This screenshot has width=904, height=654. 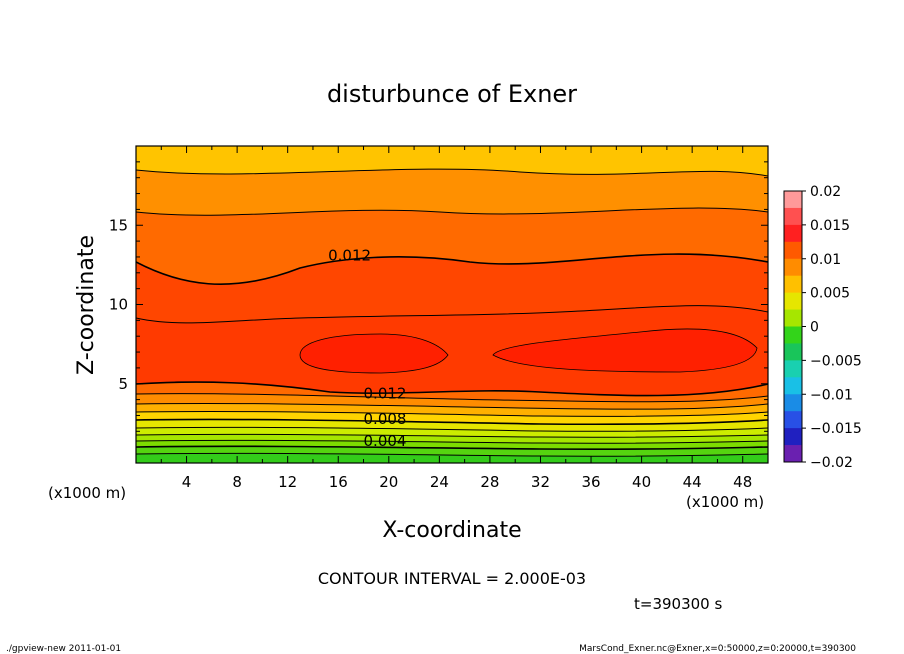 I want to click on colorbar-label: −0.015, so click(x=836, y=429).